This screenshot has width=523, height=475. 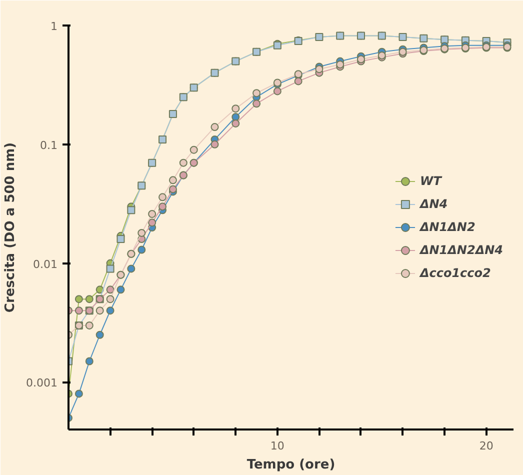 What do you see at coordinates (431, 181) in the screenshot?
I see `legend-label: WT` at bounding box center [431, 181].